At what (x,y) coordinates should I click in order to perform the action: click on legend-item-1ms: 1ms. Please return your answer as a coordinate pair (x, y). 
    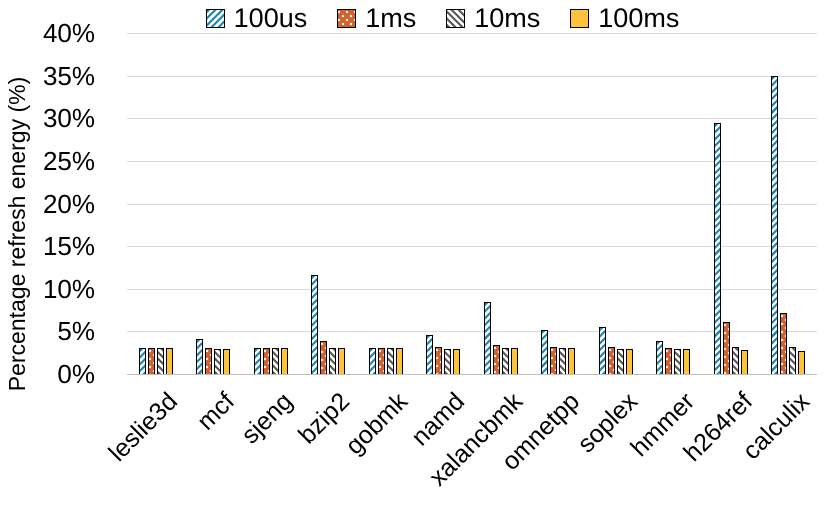
    Looking at the image, I should click on (377, 17).